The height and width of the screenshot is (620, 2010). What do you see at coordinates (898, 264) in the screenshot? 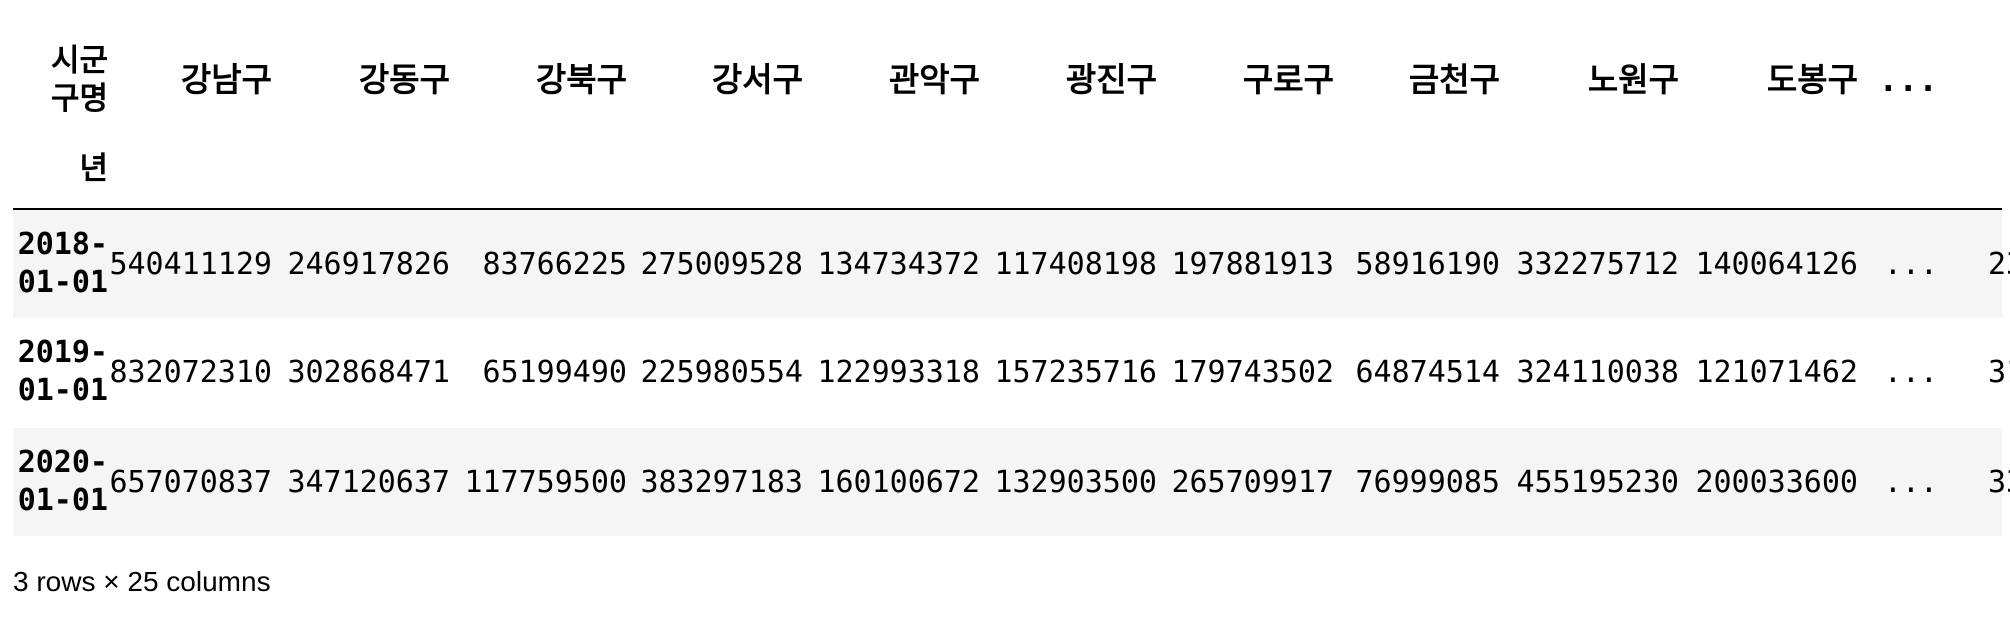
I see `table-cell: 134734372` at bounding box center [898, 264].